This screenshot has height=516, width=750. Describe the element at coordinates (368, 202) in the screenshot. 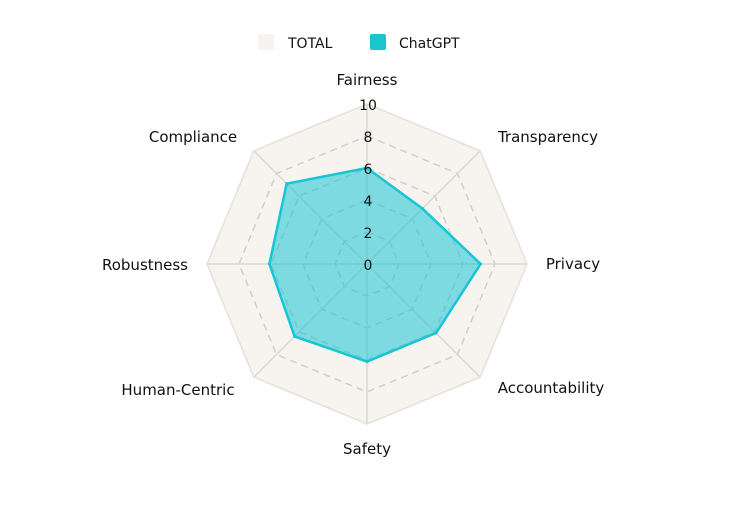

I see `r-tick-4: 4` at that location.